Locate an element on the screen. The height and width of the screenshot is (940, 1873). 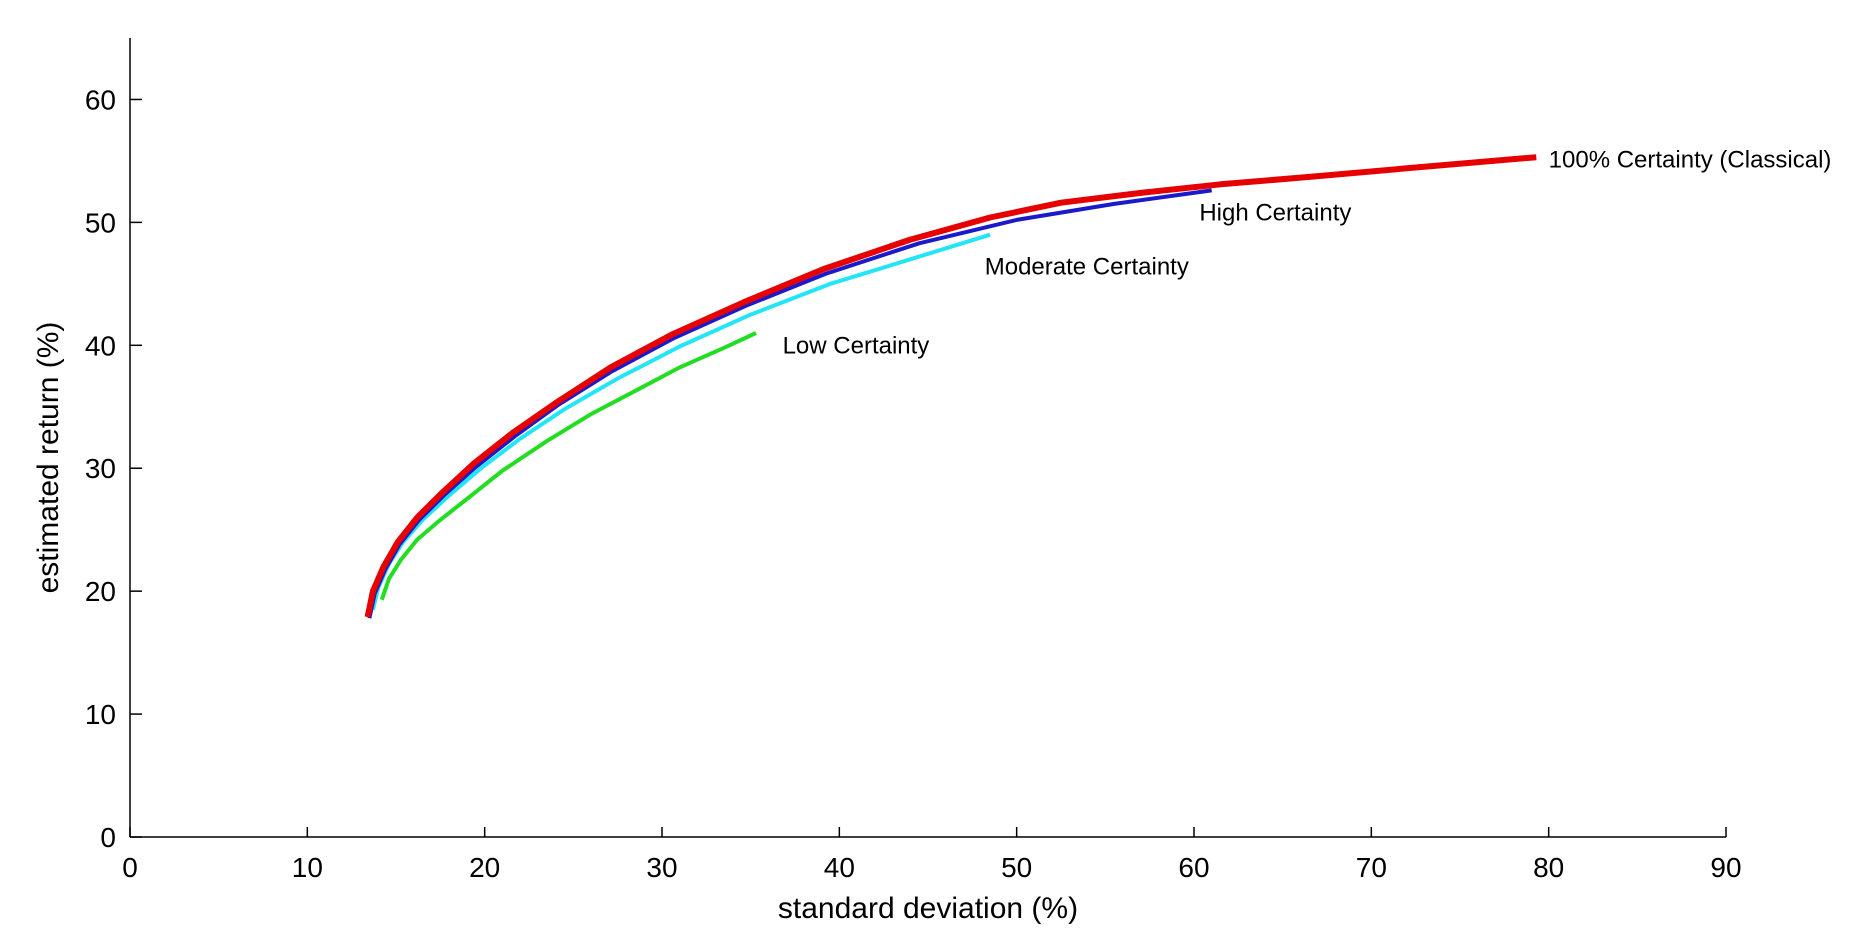
series-label: Low Certainty is located at coordinates (856, 345).